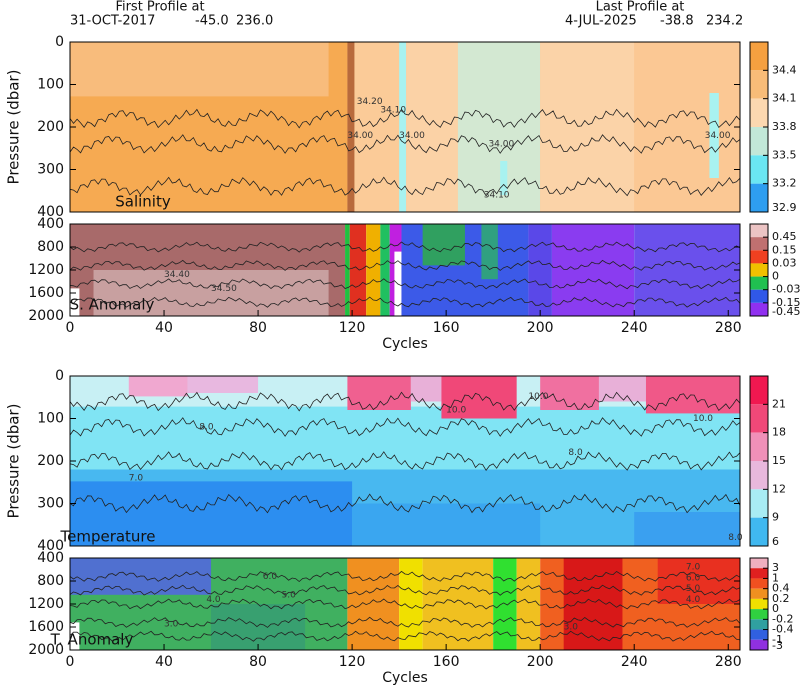 The height and width of the screenshot is (700, 800). Describe the element at coordinates (70, 328) in the screenshot. I see `x-tick-label: 0` at that location.